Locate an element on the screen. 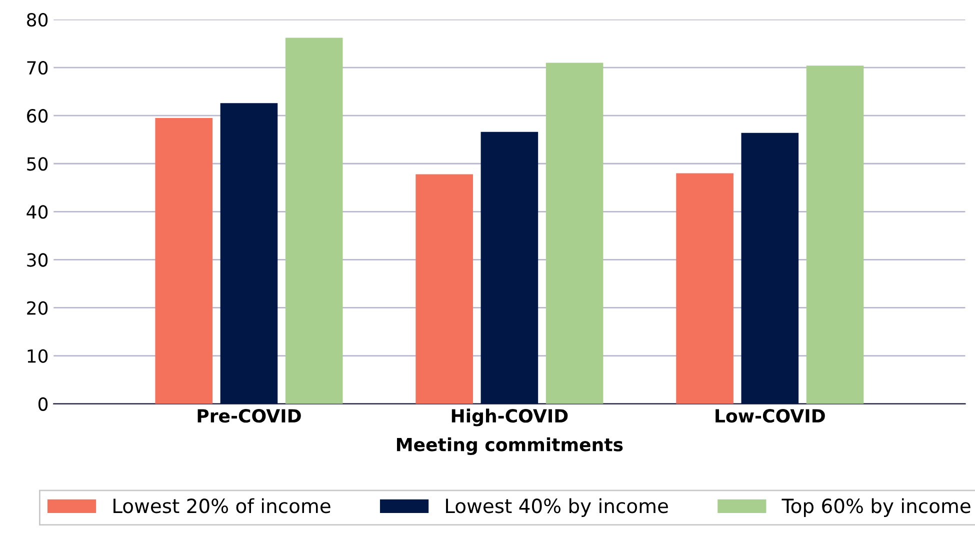 The width and height of the screenshot is (975, 557). legend-label: Lowest 40% by income is located at coordinates (557, 508).